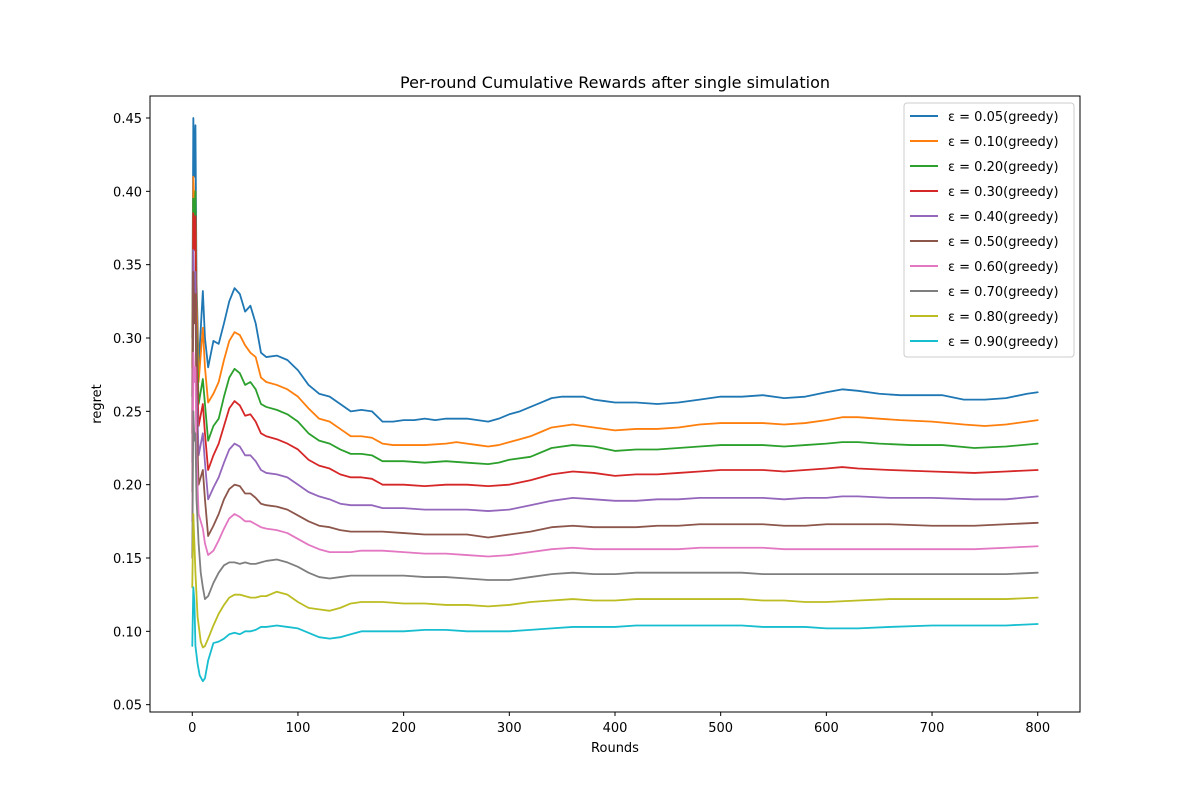  I want to click on x-tick-label: 600, so click(826, 728).